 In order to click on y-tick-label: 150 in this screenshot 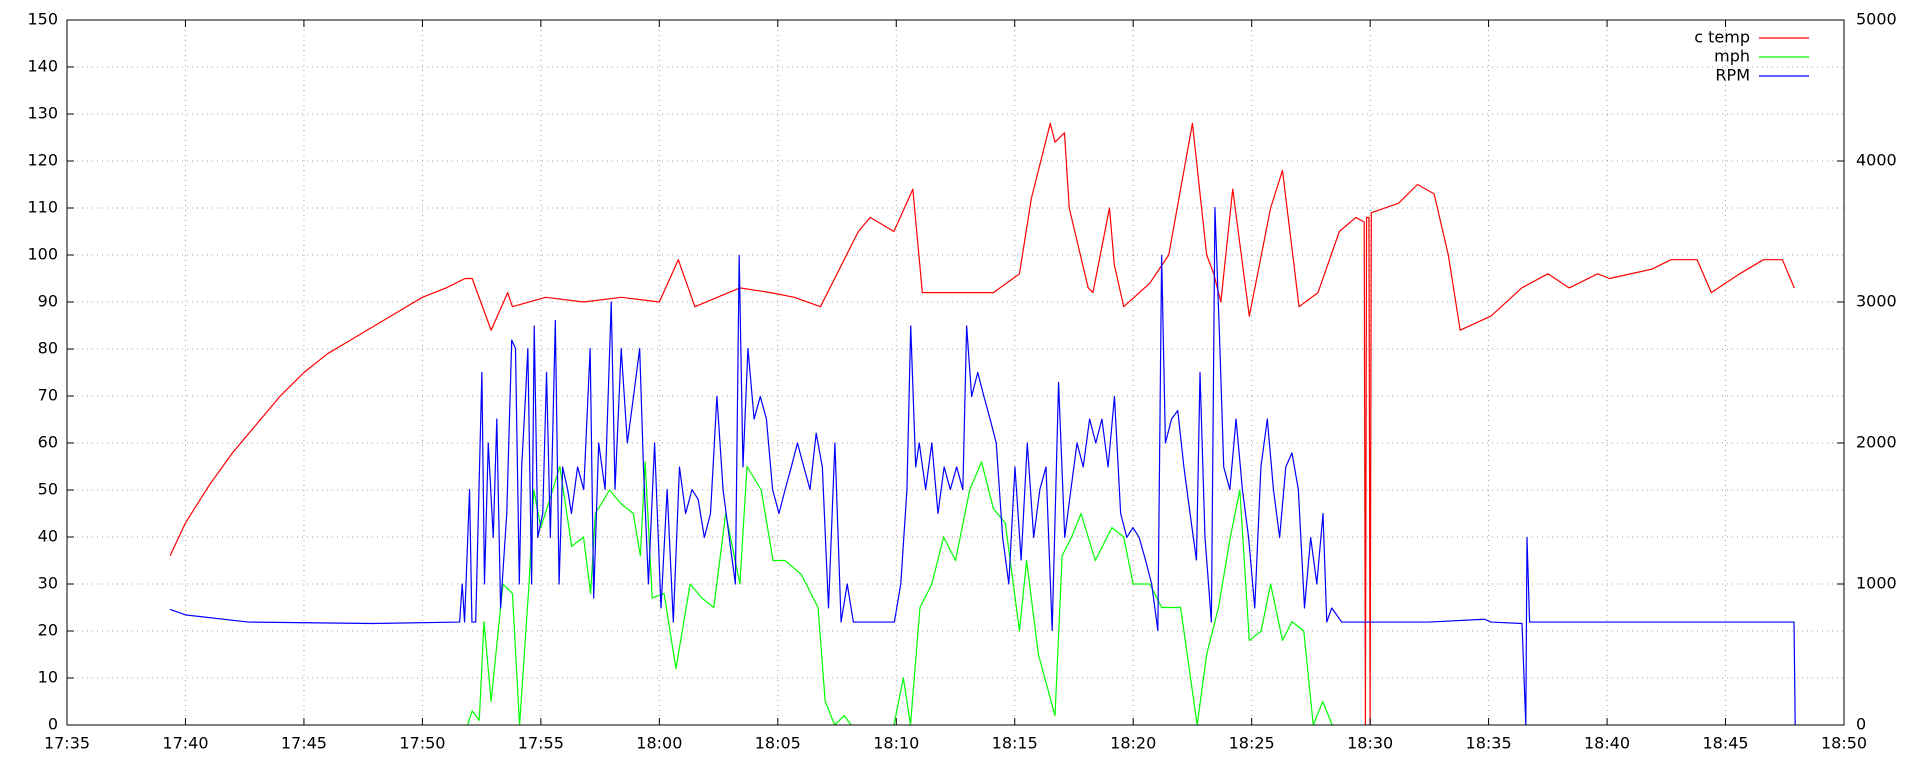, I will do `click(42, 19)`.